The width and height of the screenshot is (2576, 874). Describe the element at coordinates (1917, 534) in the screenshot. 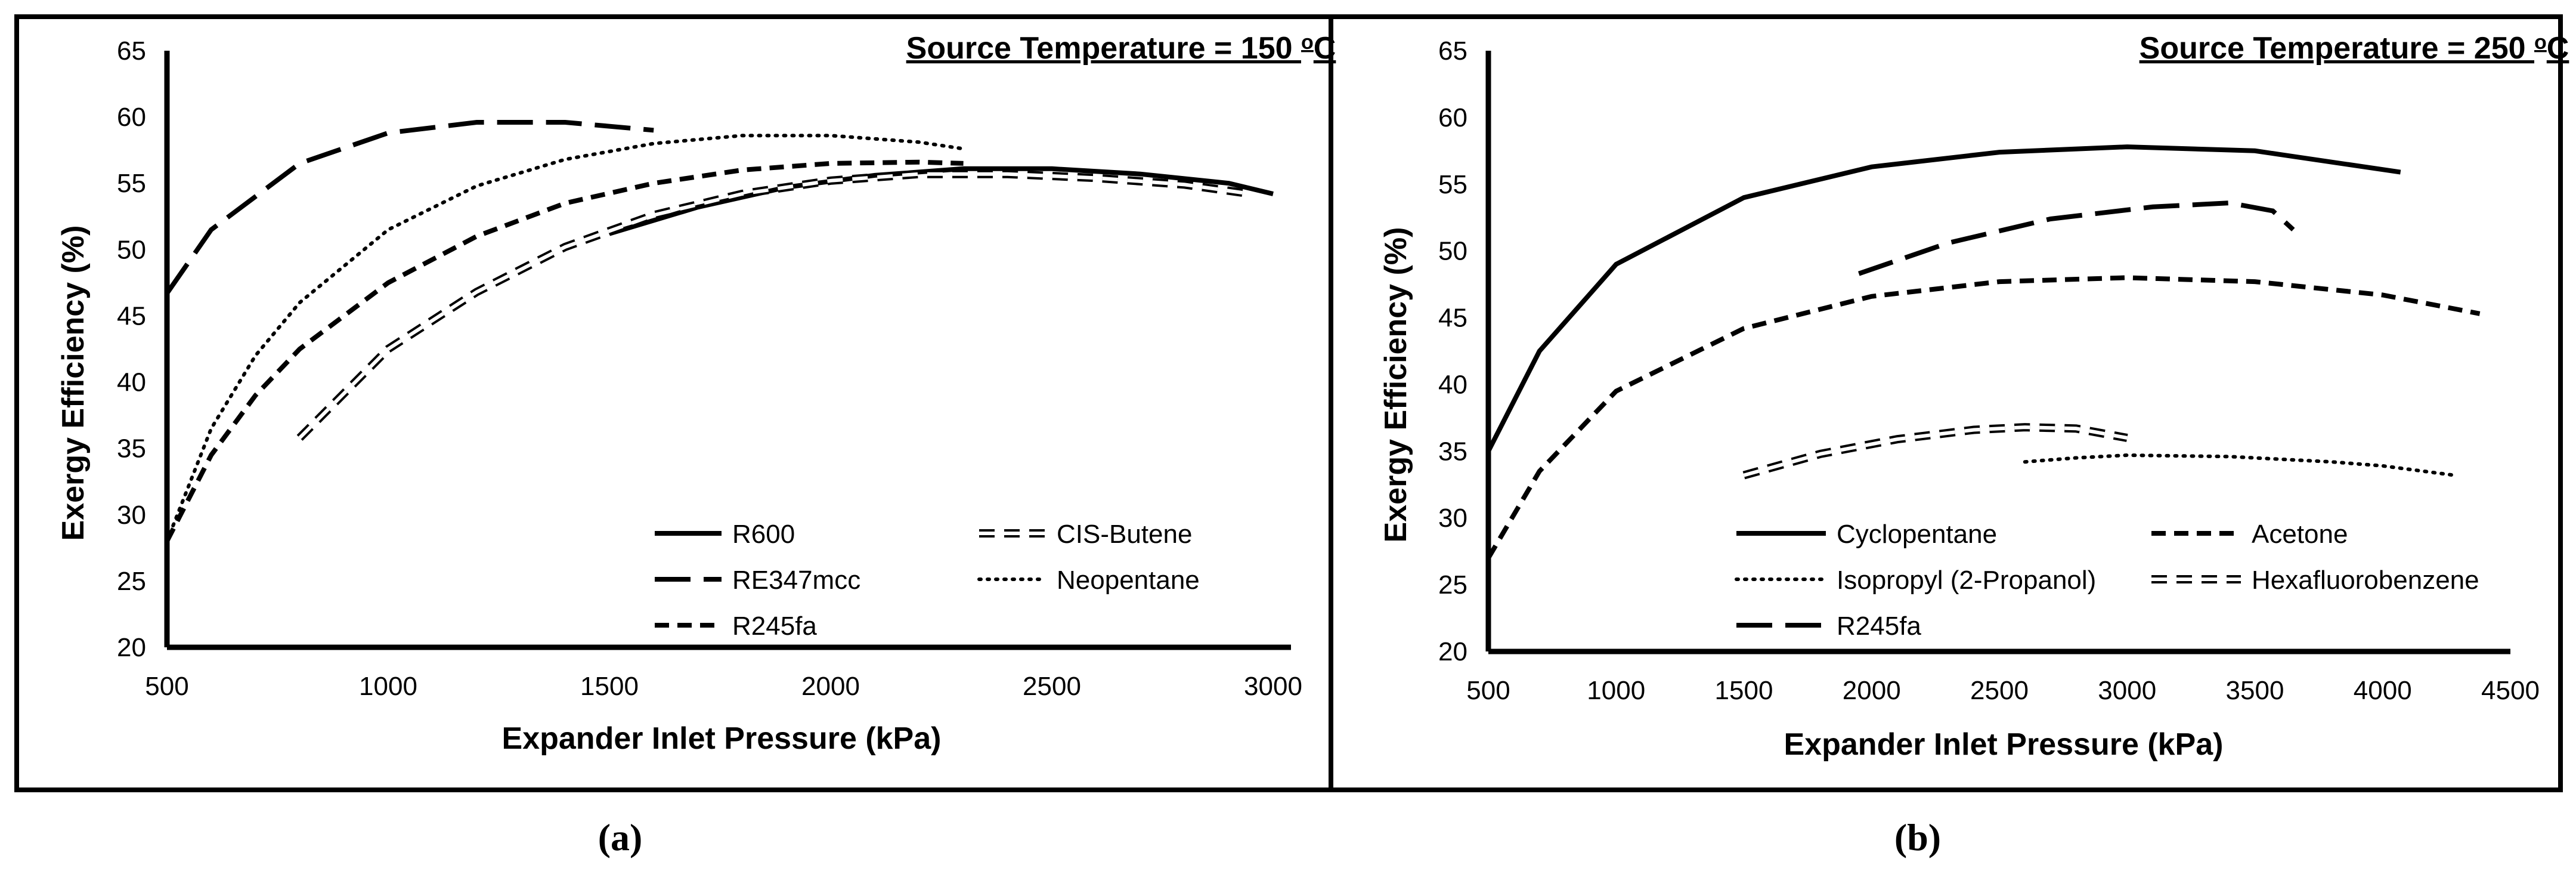

I see `panel-b-legend-cyclopentane-label: Cyclopentane` at that location.